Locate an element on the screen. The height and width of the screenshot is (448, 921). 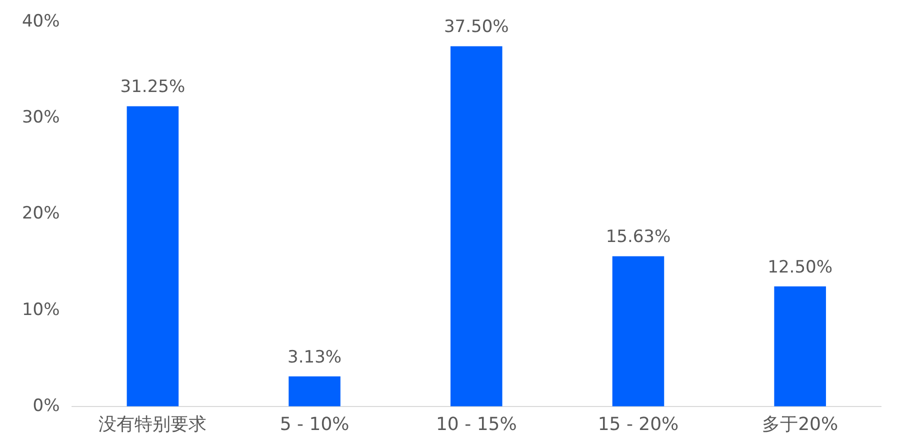
y-tick-label: 40% is located at coordinates (41, 22).